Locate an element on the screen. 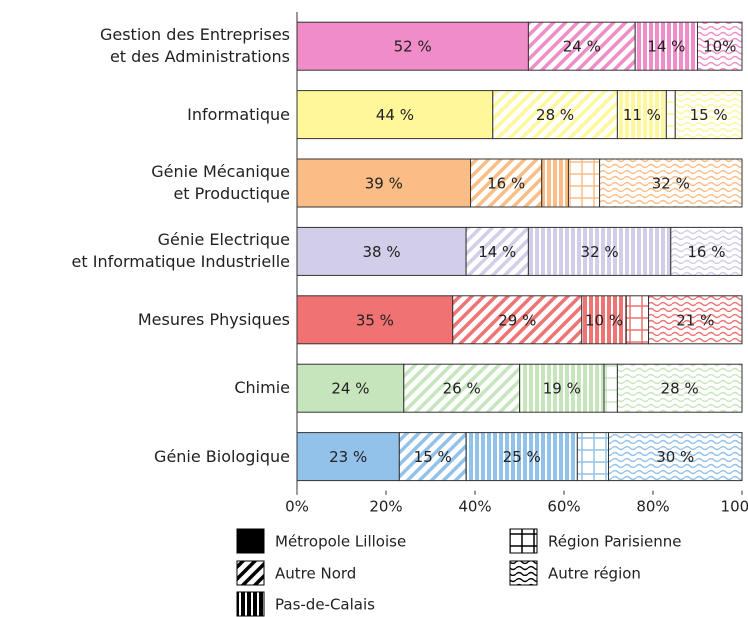 The width and height of the screenshot is (748, 617). x-tick-label: 60% is located at coordinates (563, 506).